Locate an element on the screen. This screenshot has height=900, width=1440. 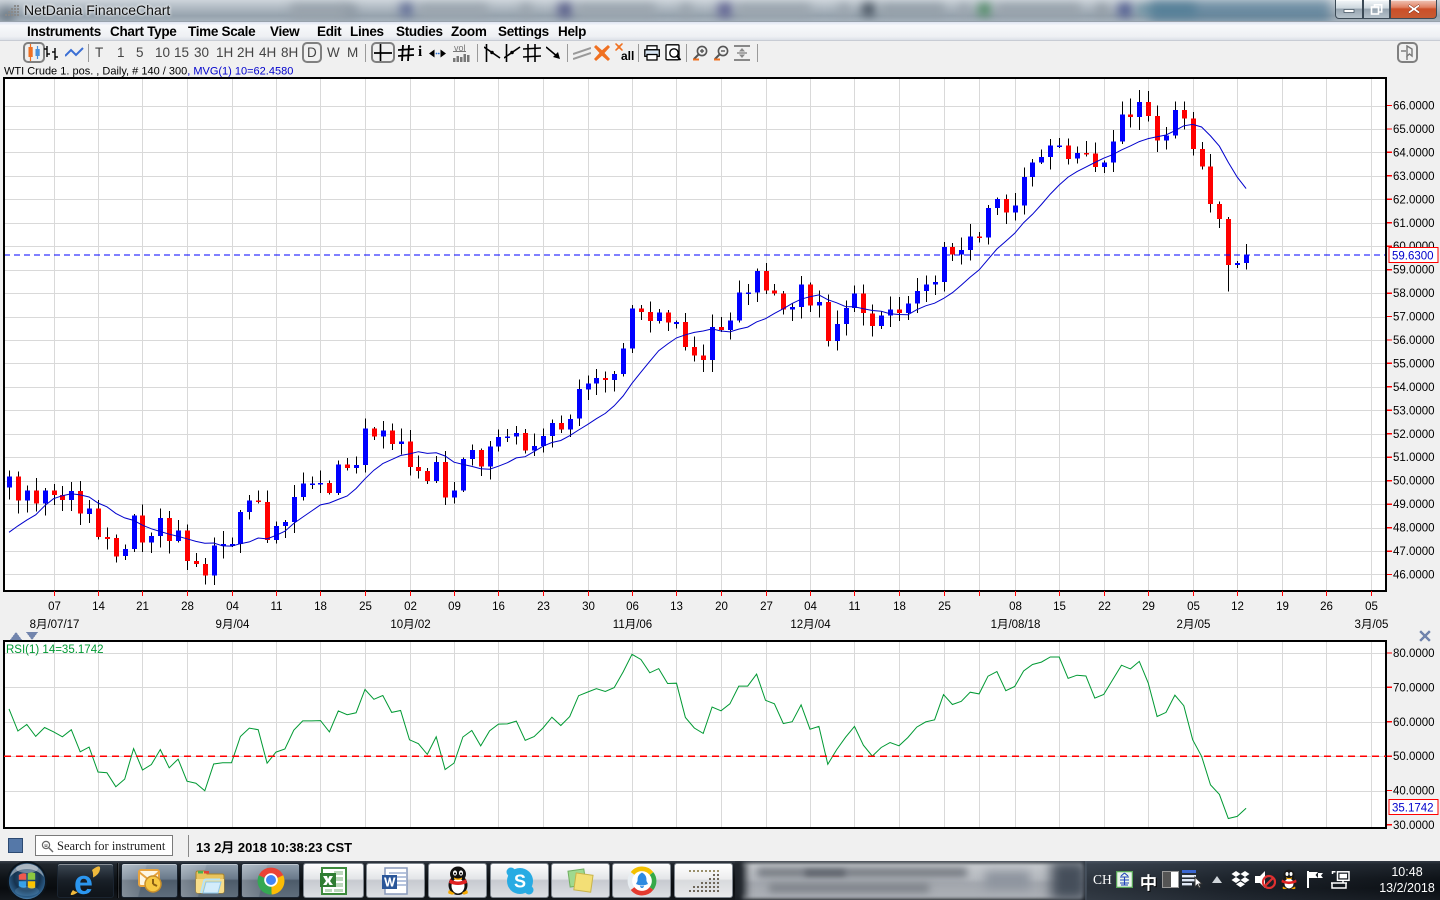
svg-text: 49.0000 is located at coordinates (1414, 505).